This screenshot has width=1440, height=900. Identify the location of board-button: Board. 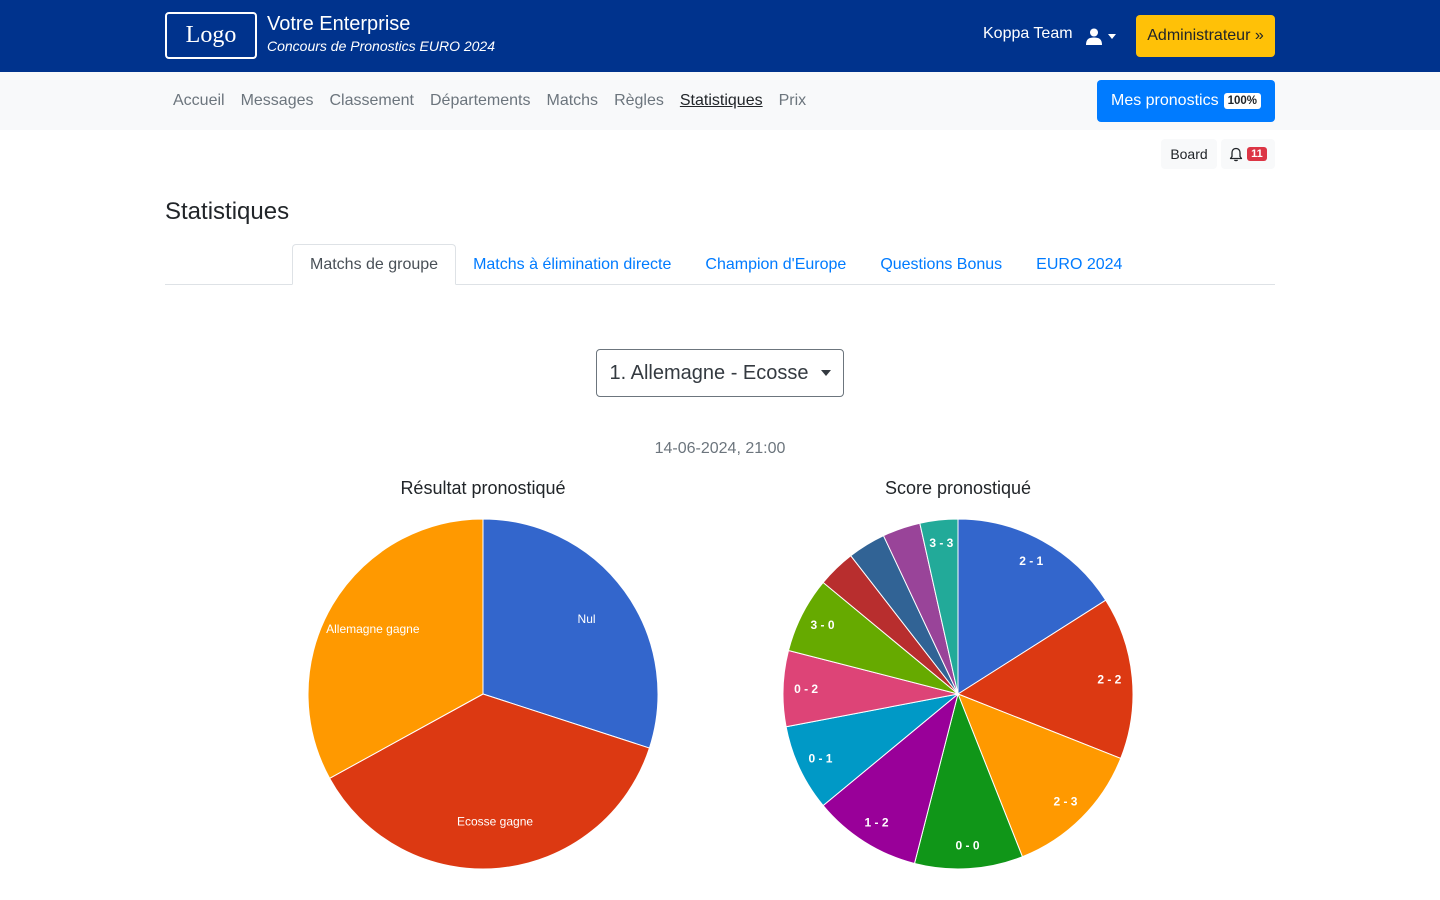
(1189, 154).